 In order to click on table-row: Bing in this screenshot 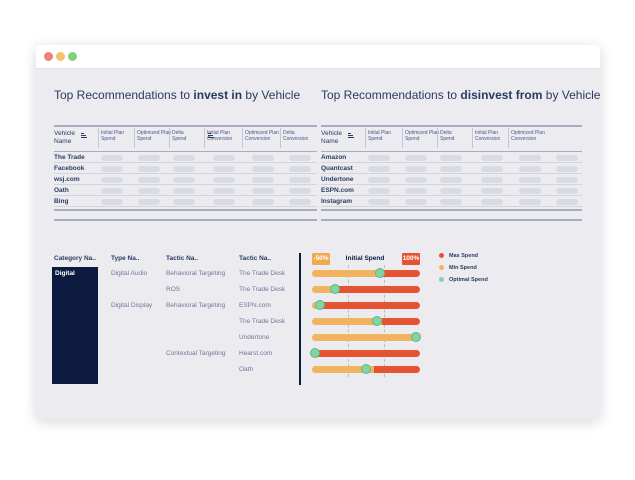, I will do `click(185, 202)`.